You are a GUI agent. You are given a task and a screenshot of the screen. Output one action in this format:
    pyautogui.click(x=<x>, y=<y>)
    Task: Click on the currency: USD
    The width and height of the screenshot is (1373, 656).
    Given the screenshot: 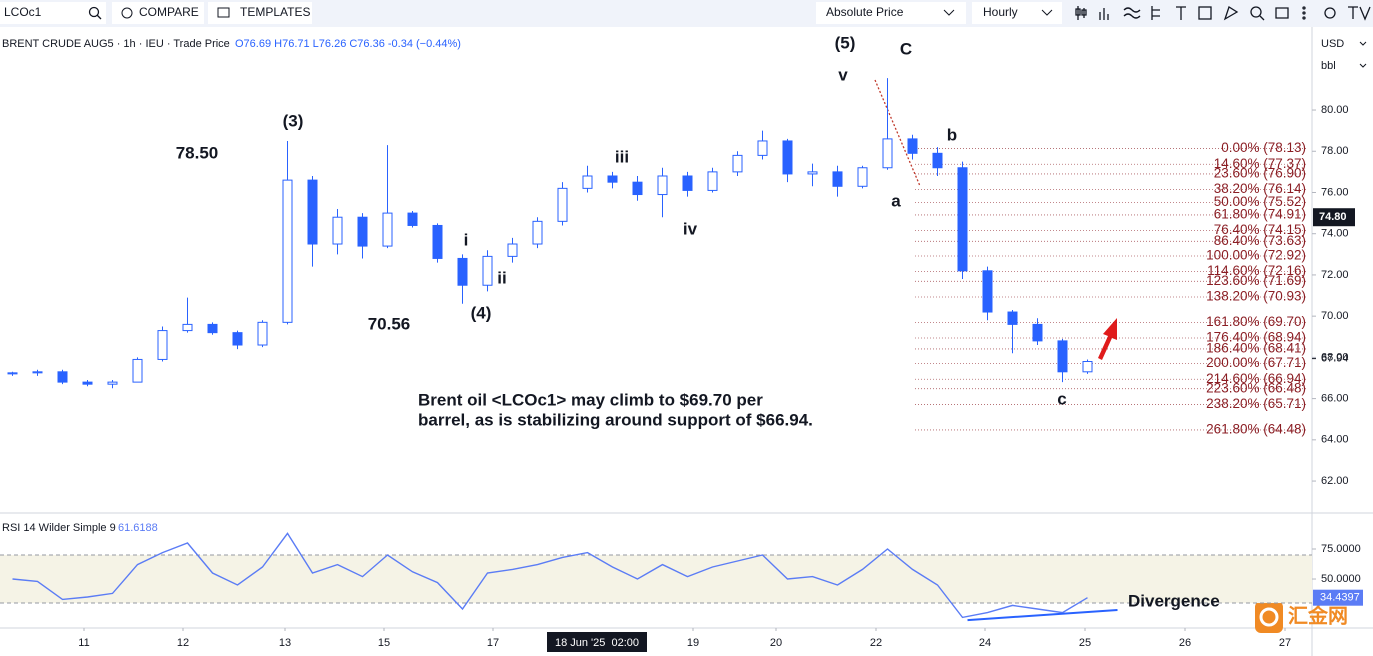 What is the action you would take?
    pyautogui.click(x=1332, y=44)
    